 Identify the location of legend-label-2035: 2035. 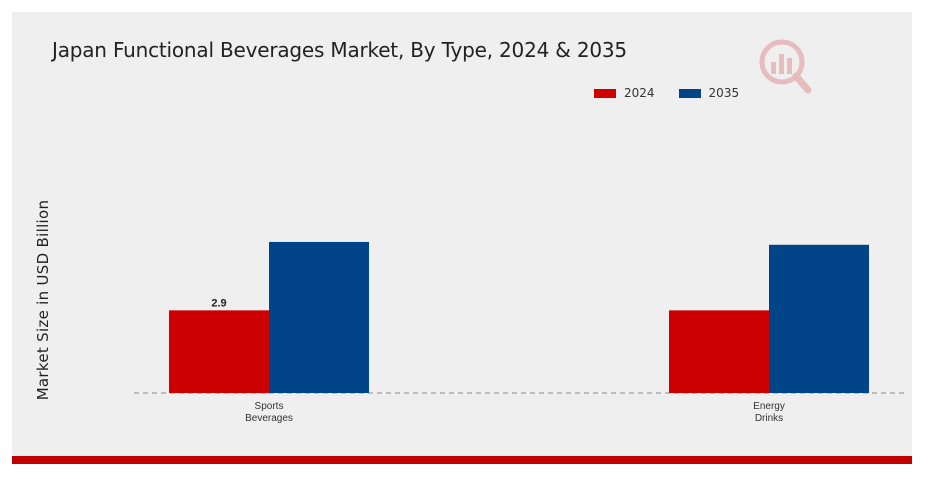
(724, 93).